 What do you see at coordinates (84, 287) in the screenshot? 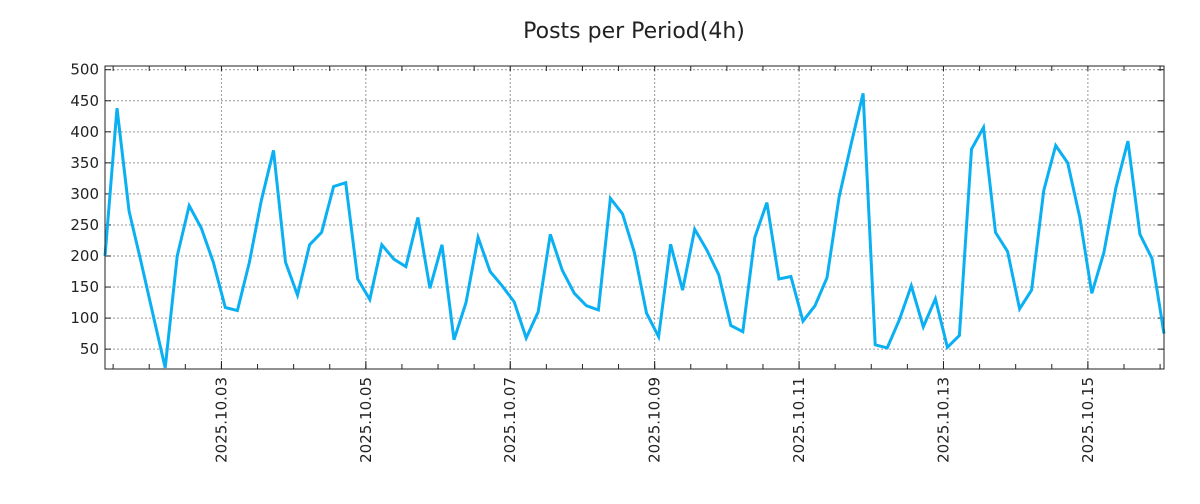
I see `y-tick-label: 150` at bounding box center [84, 287].